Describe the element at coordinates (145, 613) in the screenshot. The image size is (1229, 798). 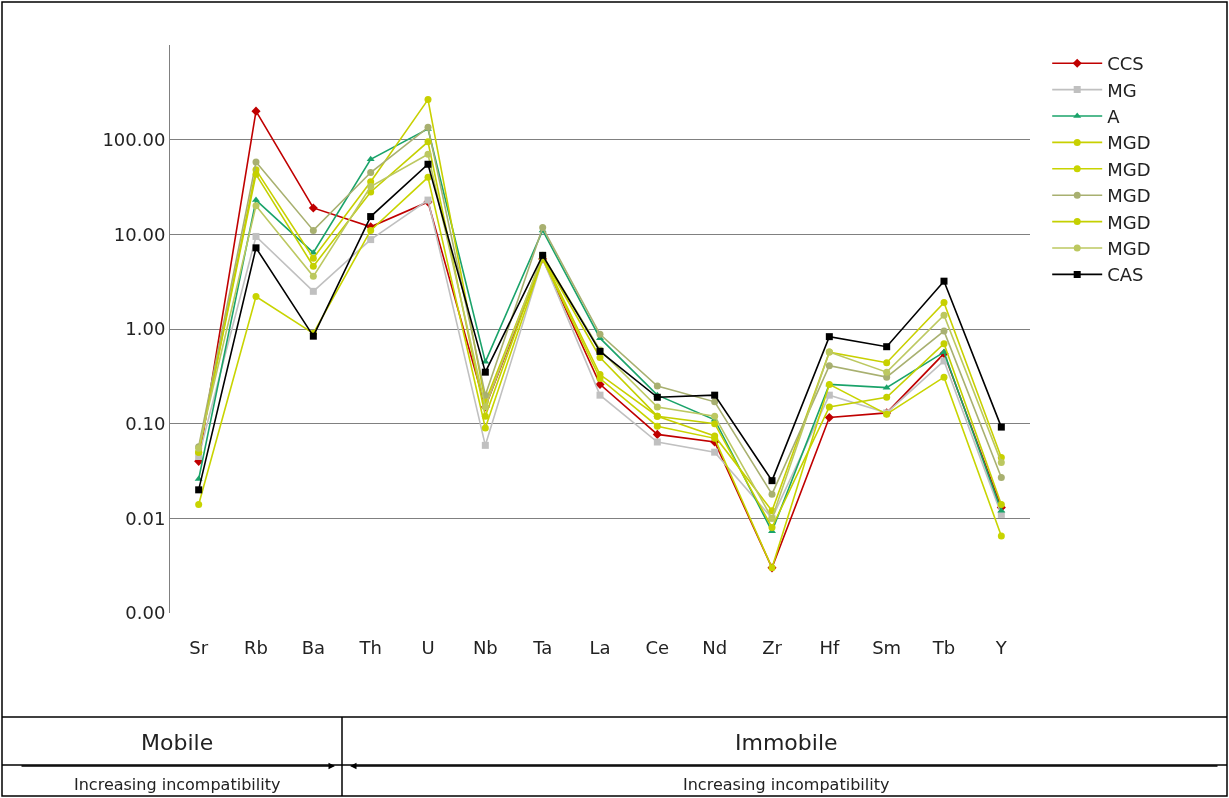
I see `y-tick-label: 0.00` at that location.